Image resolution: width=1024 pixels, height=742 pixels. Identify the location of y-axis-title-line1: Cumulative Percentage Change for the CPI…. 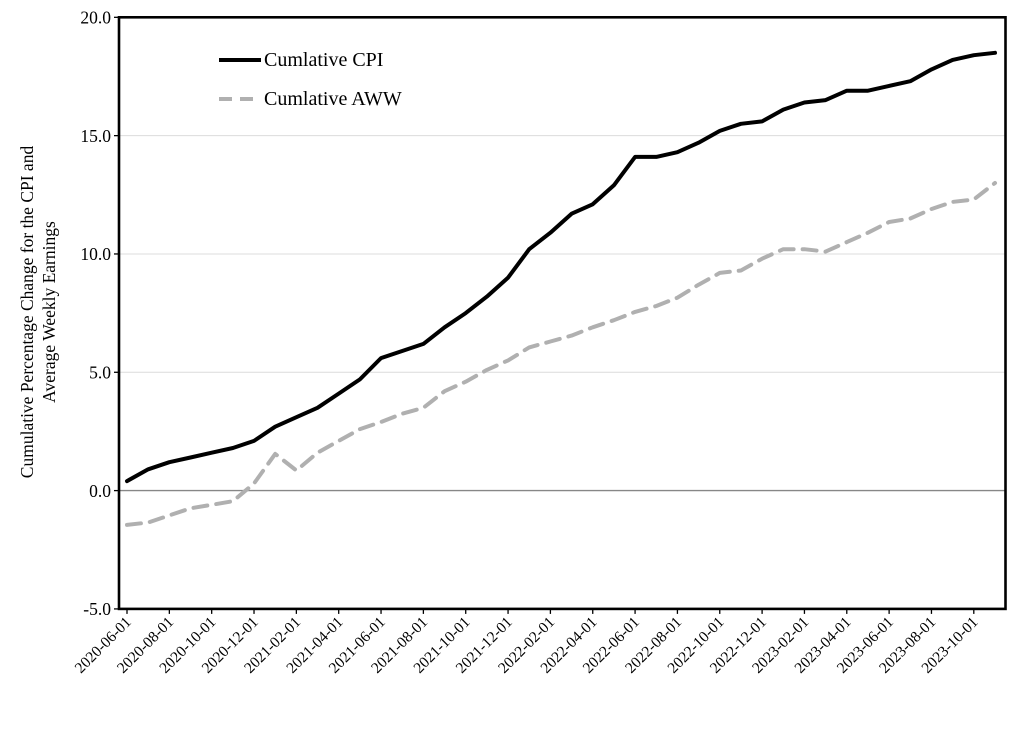
(27, 312).